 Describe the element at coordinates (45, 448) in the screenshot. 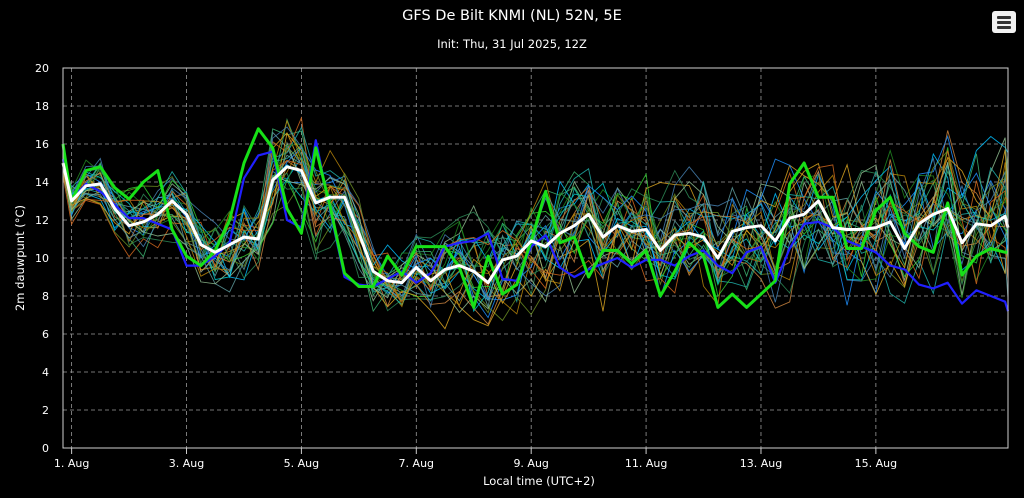

I see `y-tick-label: 0` at that location.